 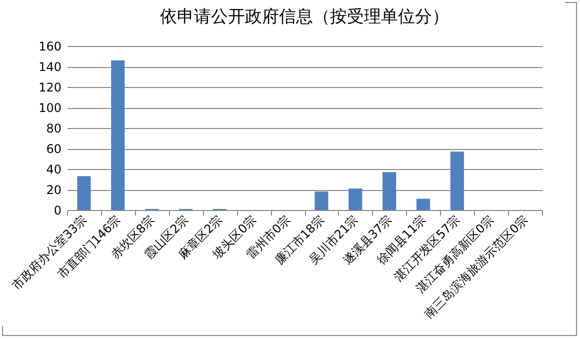 I want to click on chart-title: 依申请公开政府信息（按受理单位分）, so click(x=304, y=17).